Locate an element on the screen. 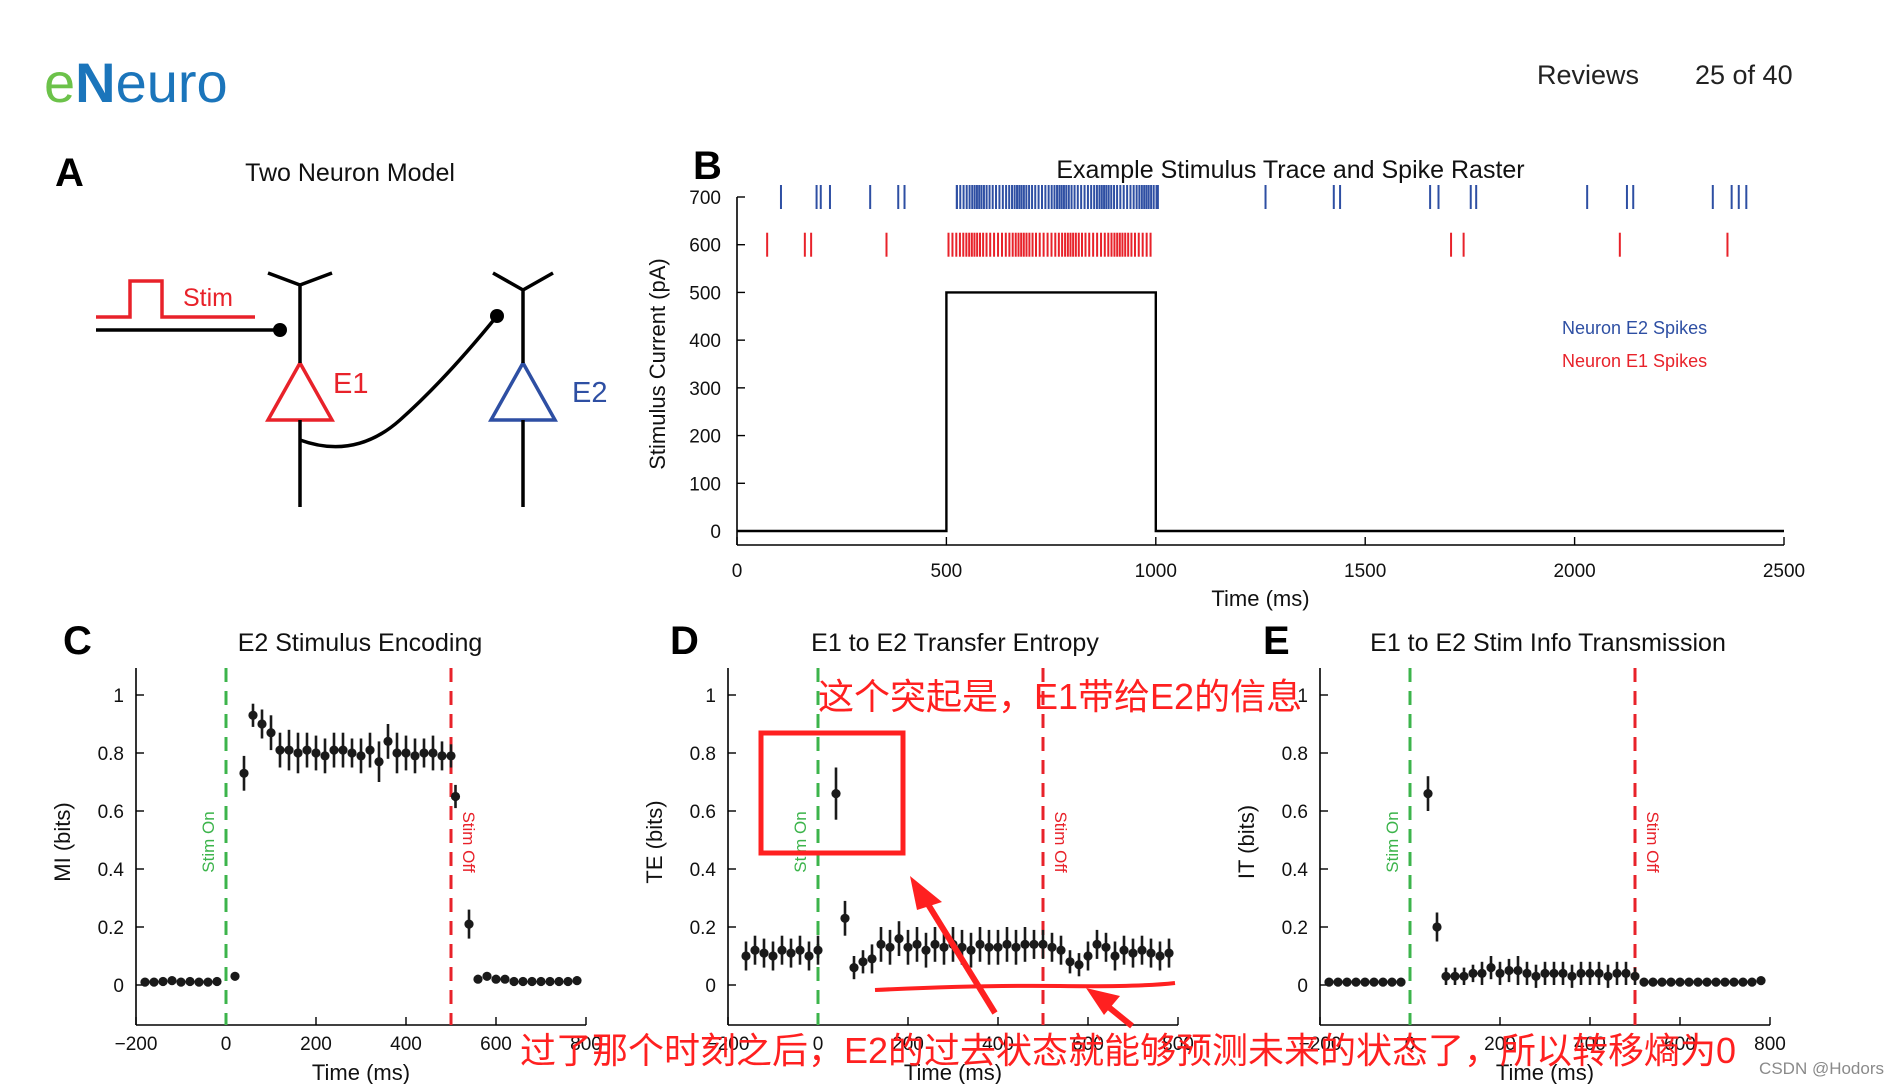  two-neuron-diagram: Stim E1 E2 is located at coordinates (351, 389).